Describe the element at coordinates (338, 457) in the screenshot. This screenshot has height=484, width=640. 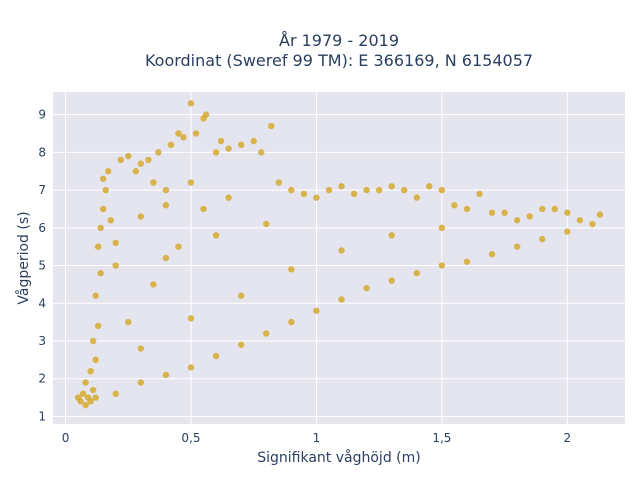
I see `x-axis-label: Signifikant våghöjd (m)` at that location.